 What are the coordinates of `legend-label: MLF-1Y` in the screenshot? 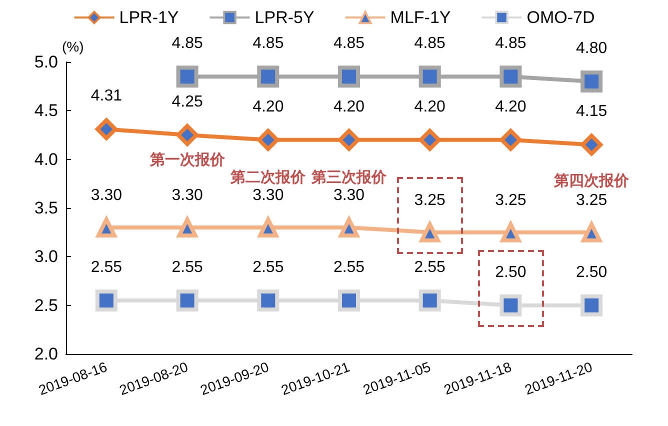 It's located at (420, 17).